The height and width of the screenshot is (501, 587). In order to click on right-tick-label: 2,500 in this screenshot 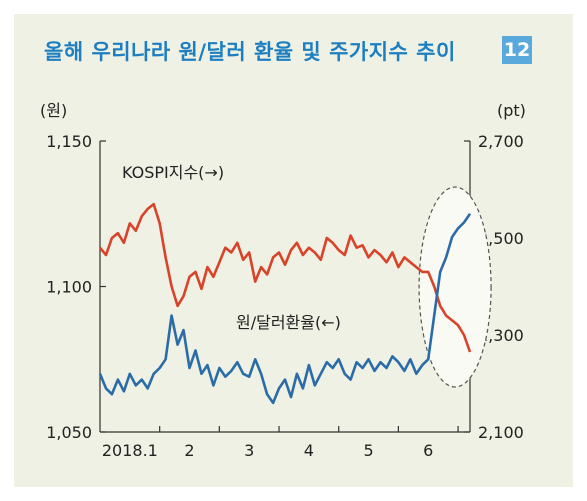, I will do `click(501, 238)`.